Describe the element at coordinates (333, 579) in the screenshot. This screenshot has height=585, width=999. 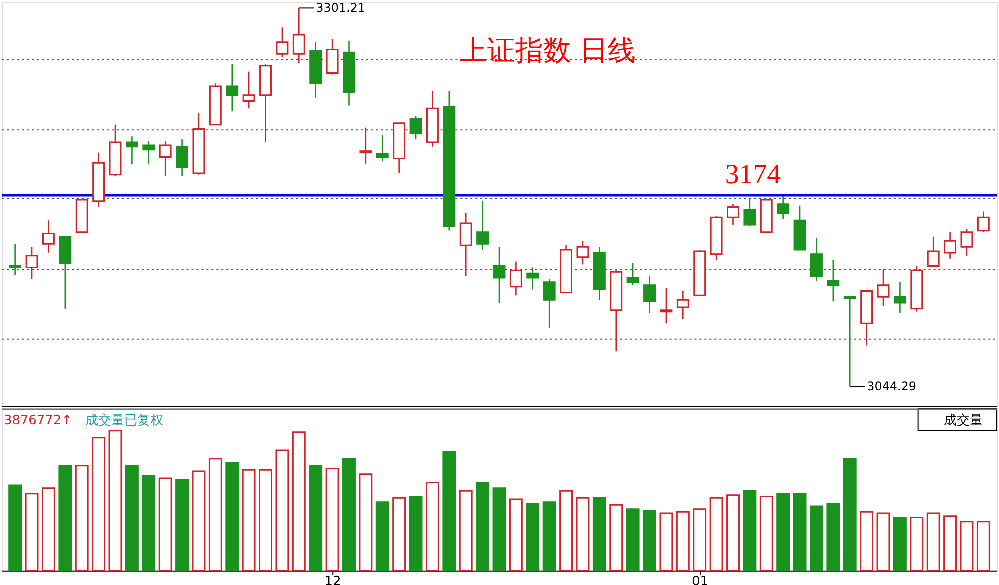
I see `x-tick-label: 12` at that location.